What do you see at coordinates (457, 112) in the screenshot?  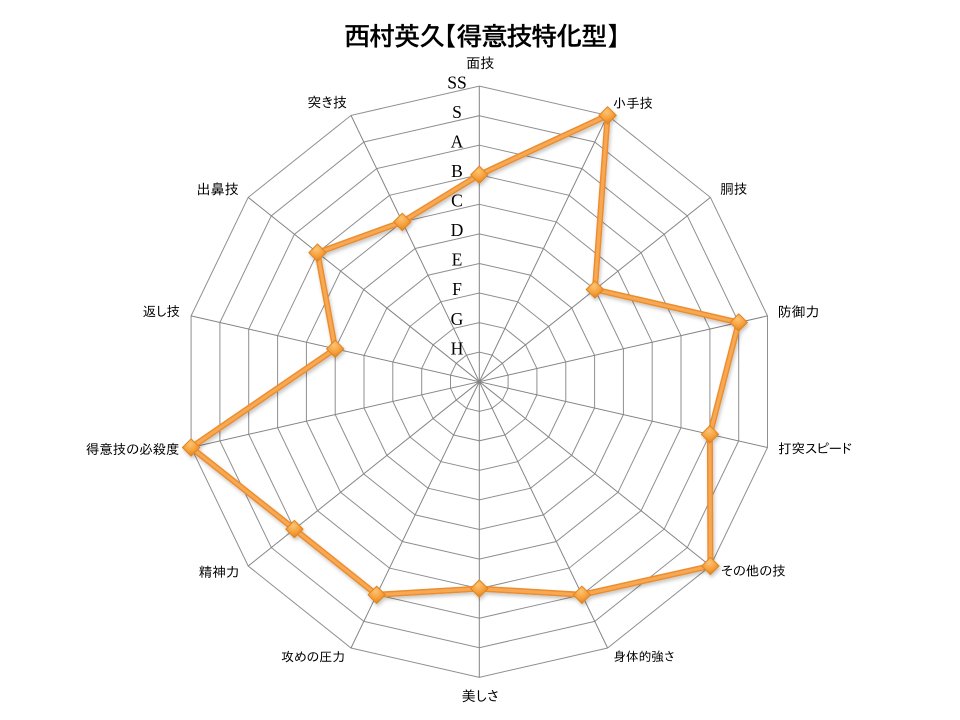 I see `svg-text: S` at bounding box center [457, 112].